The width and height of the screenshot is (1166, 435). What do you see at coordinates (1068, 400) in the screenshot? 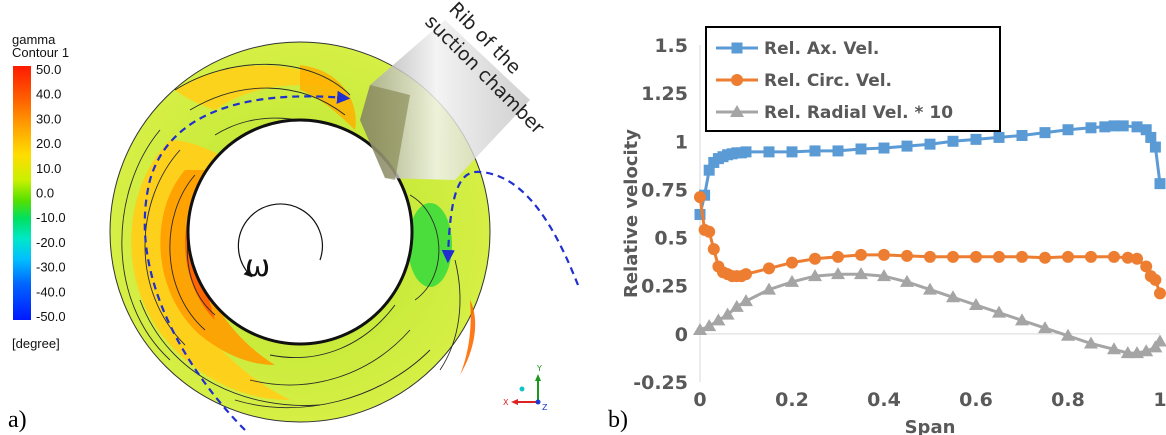
I see `x-tick-label: 0.8` at bounding box center [1068, 400].